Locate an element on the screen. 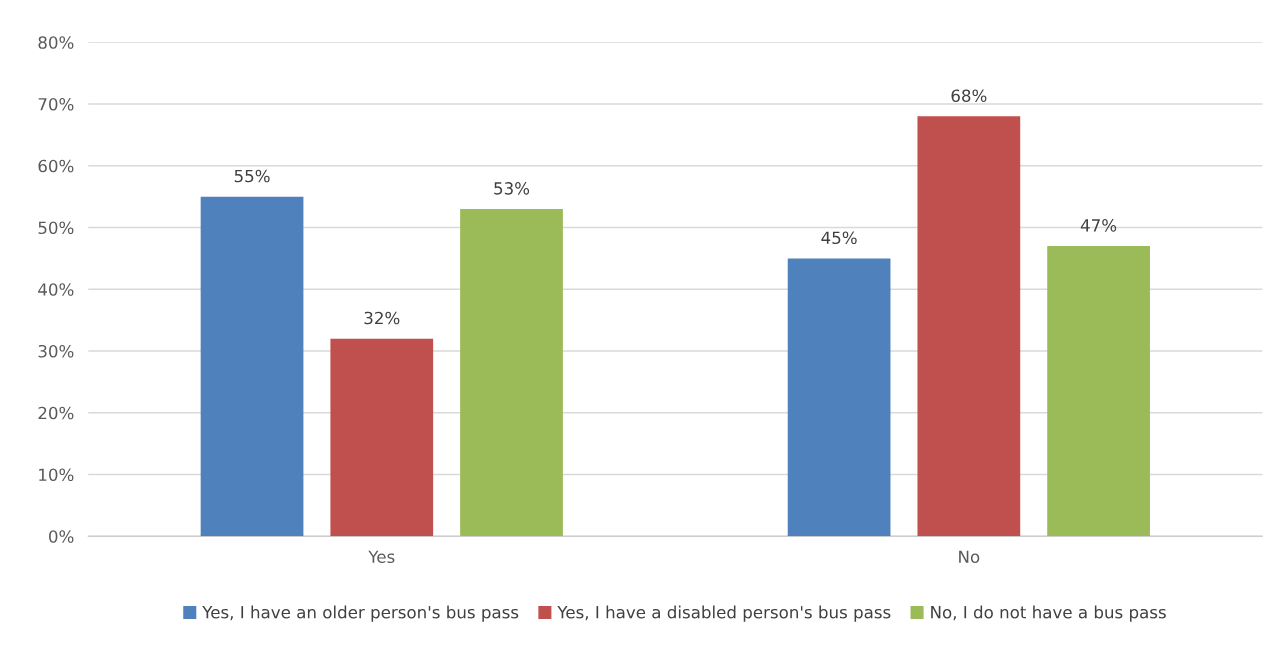 Image resolution: width=1279 pixels, height=650 pixels. y-tick-label: 60% is located at coordinates (56, 166).